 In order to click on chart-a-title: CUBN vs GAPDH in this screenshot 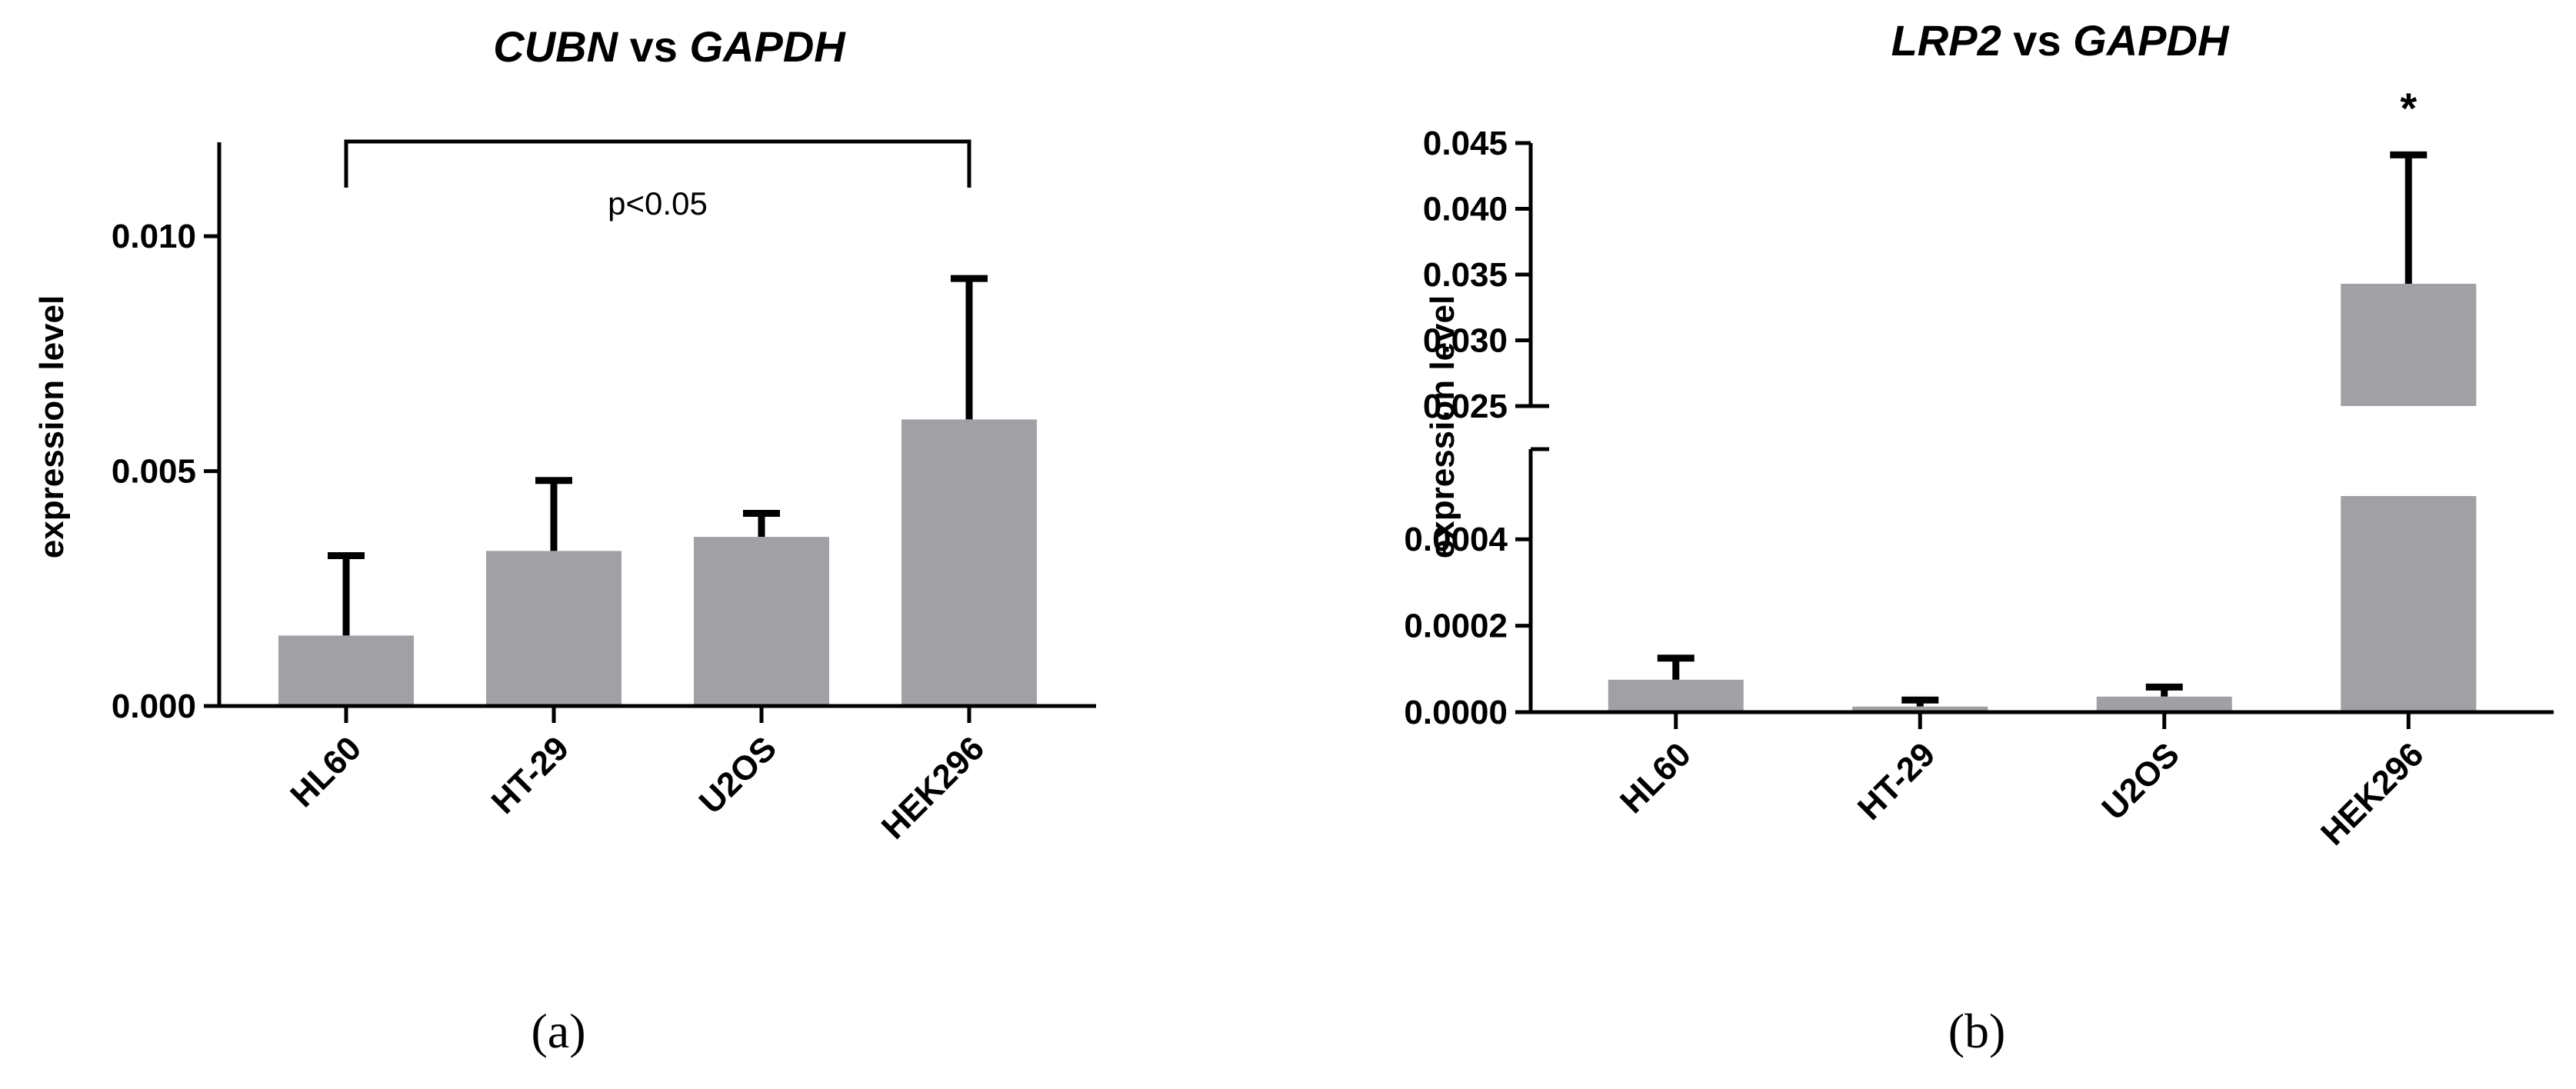, I will do `click(669, 46)`.